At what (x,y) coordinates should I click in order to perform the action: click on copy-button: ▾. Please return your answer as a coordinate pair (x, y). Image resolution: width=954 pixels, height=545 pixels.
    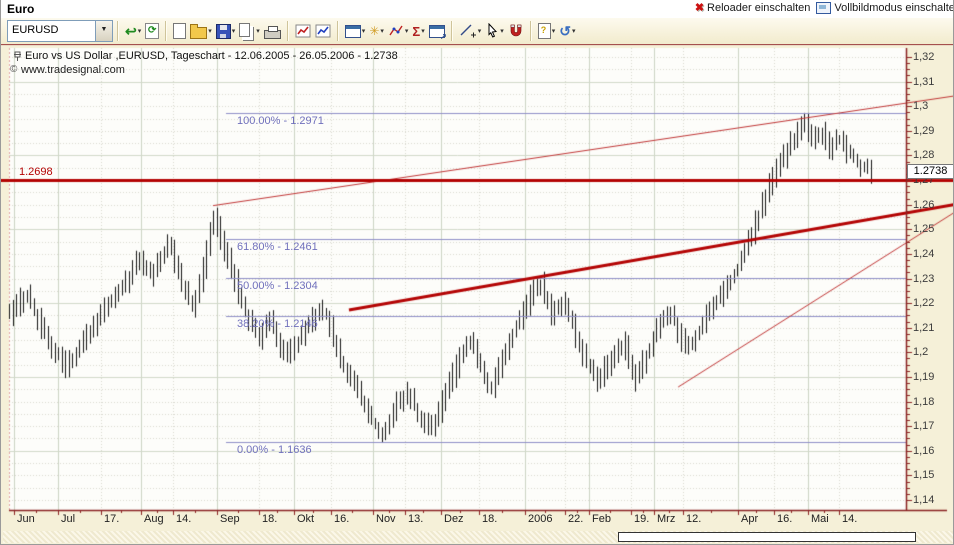
    Looking at the image, I should click on (249, 31).